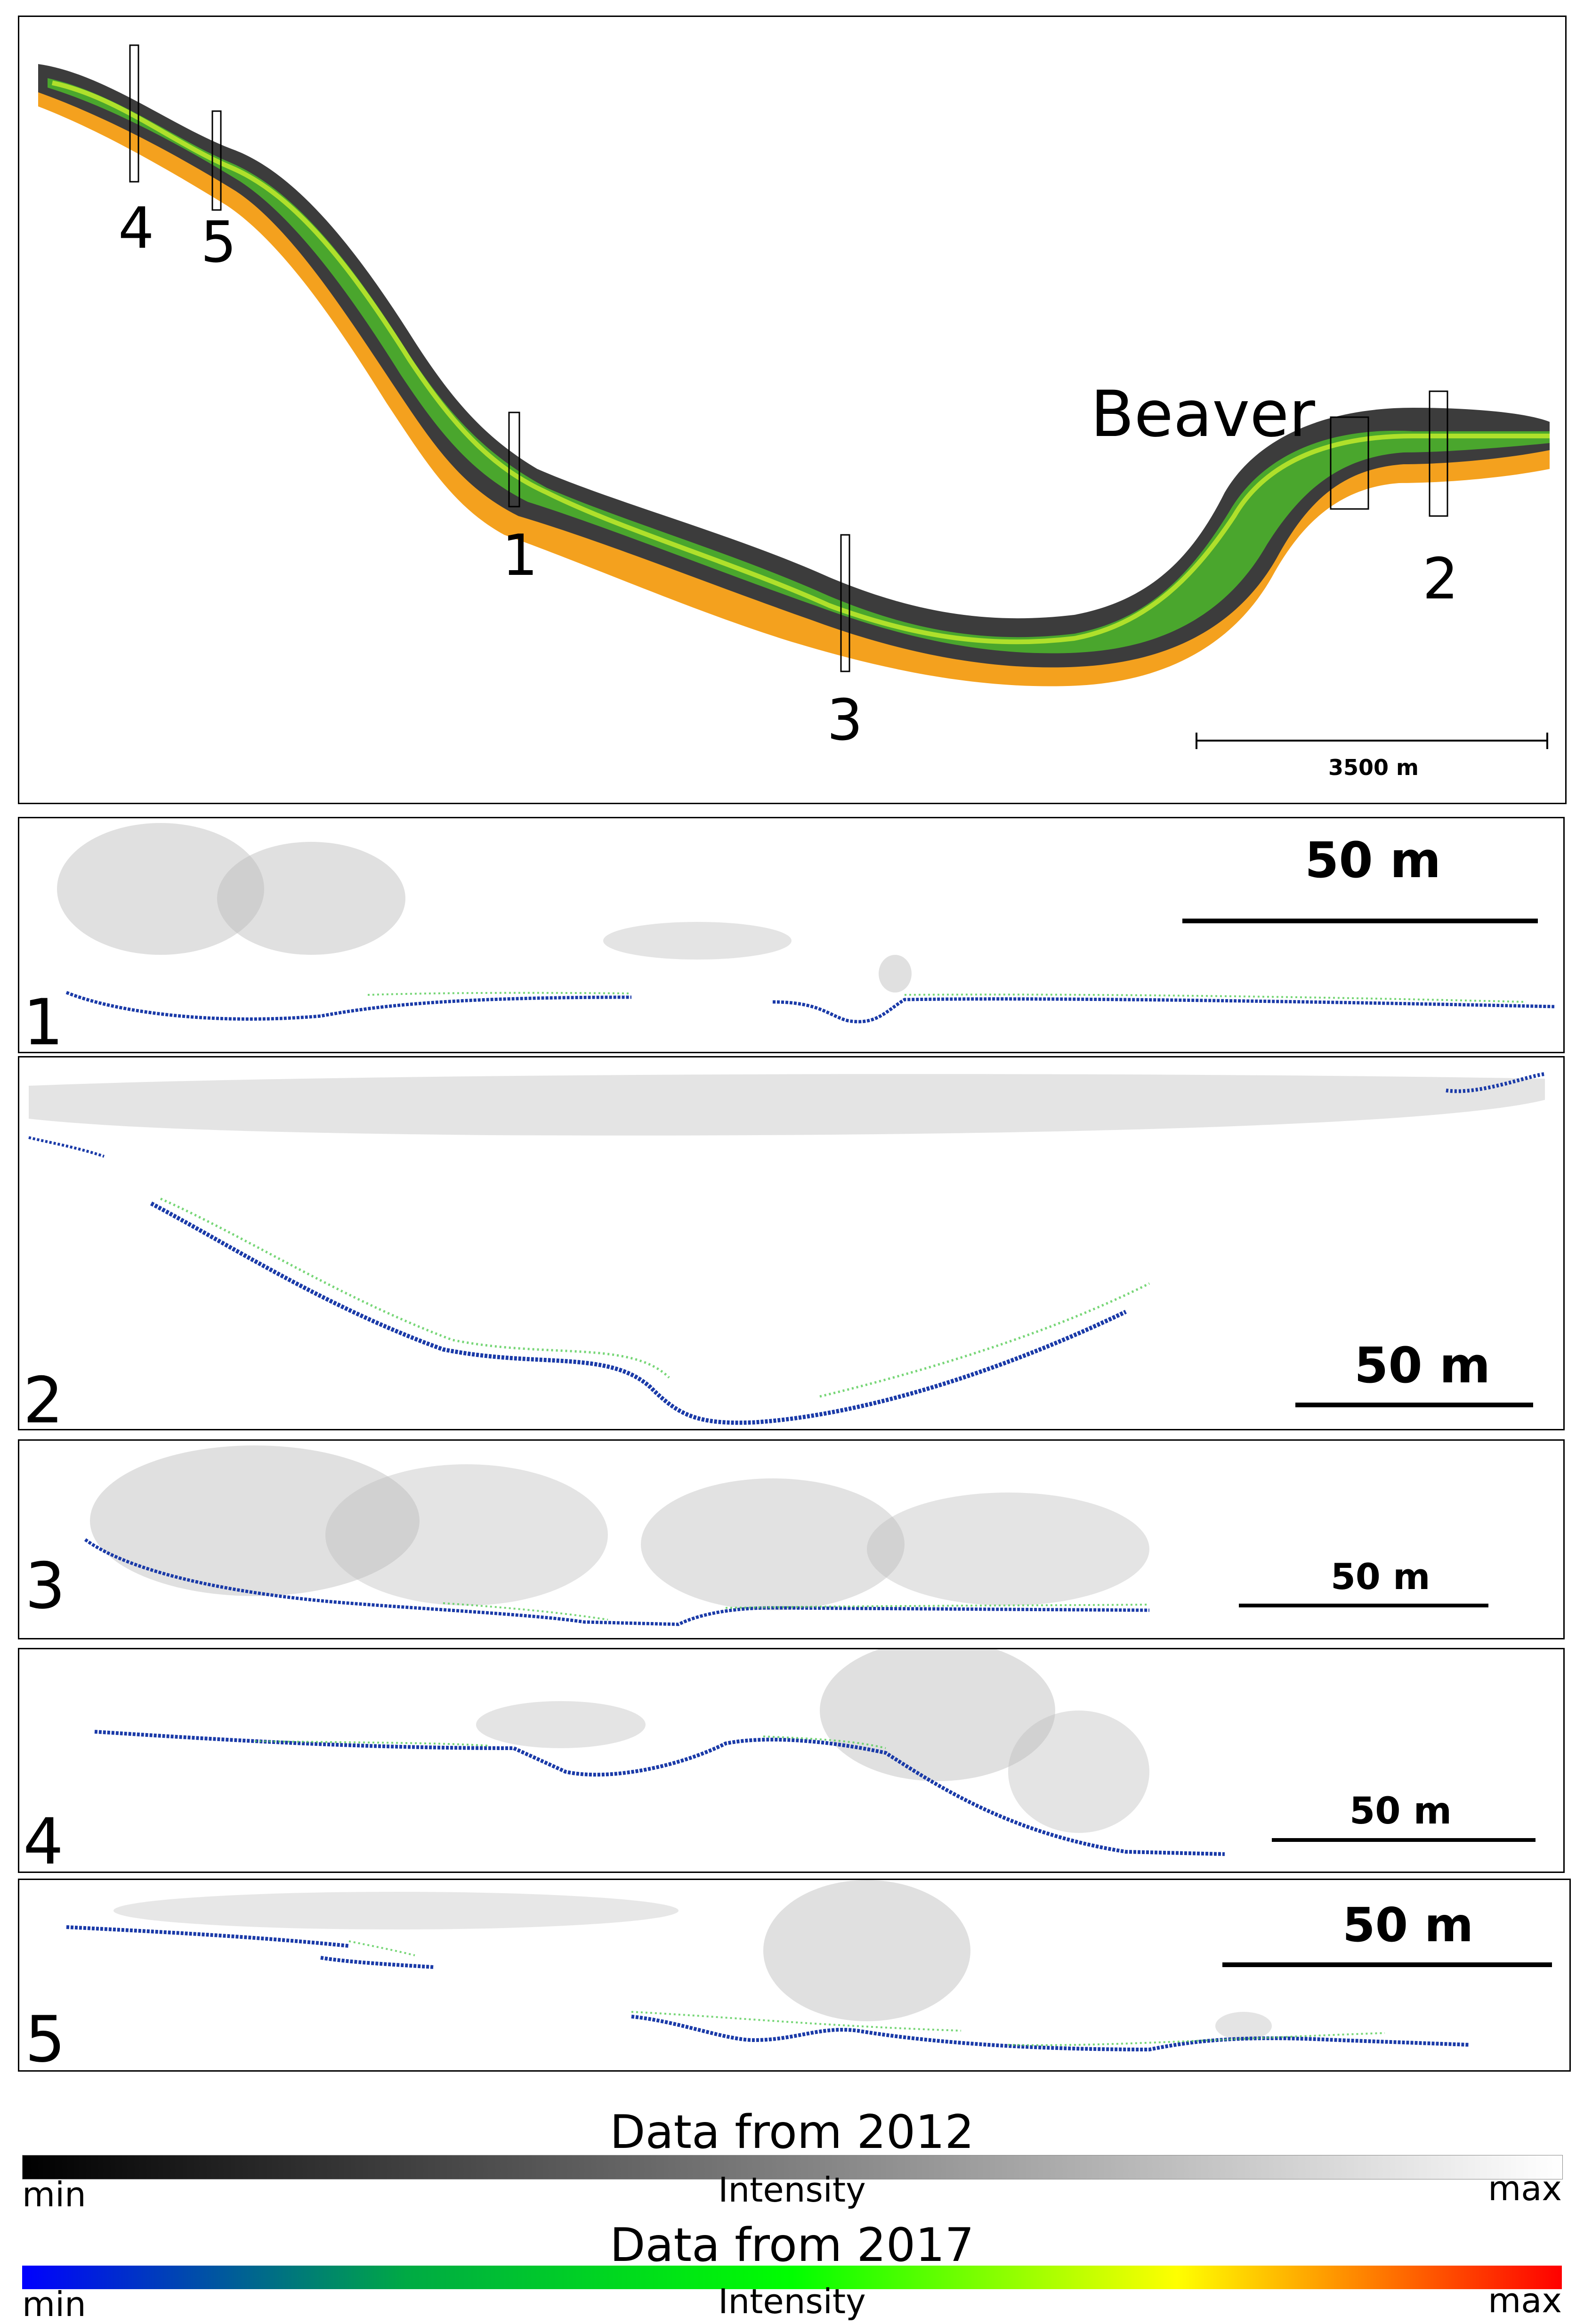 Image resolution: width=1584 pixels, height=2324 pixels. Describe the element at coordinates (792, 2245) in the screenshot. I see `legend-2017-title: Data from 2017` at that location.